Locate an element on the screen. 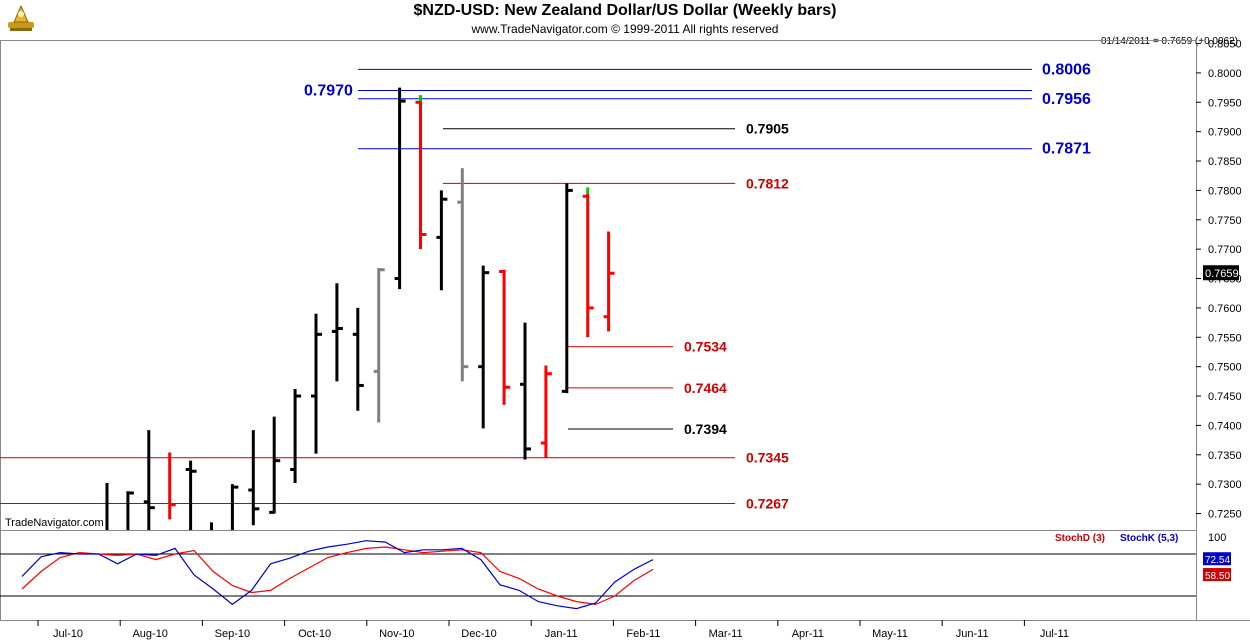 The width and height of the screenshot is (1250, 643). level-label: 0.7267 is located at coordinates (767, 504).